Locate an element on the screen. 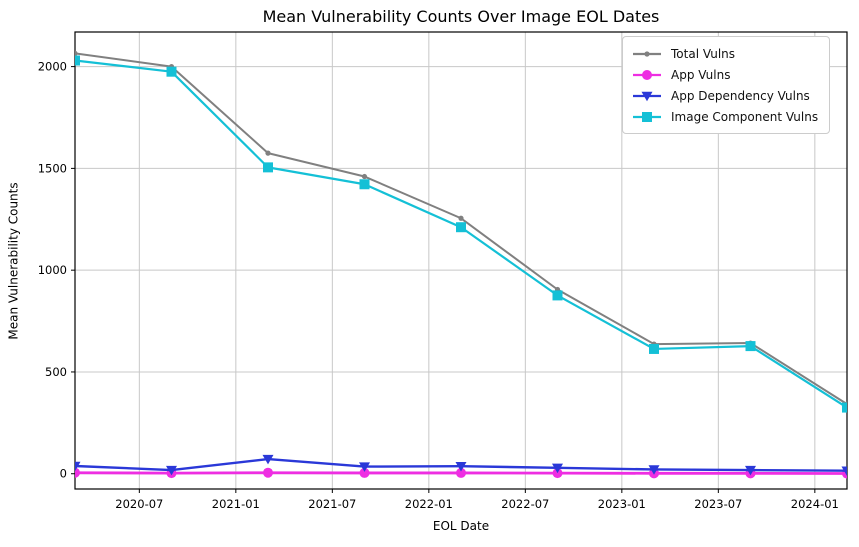 The width and height of the screenshot is (859, 547). legend-marker-app-vulns is located at coordinates (647, 74).